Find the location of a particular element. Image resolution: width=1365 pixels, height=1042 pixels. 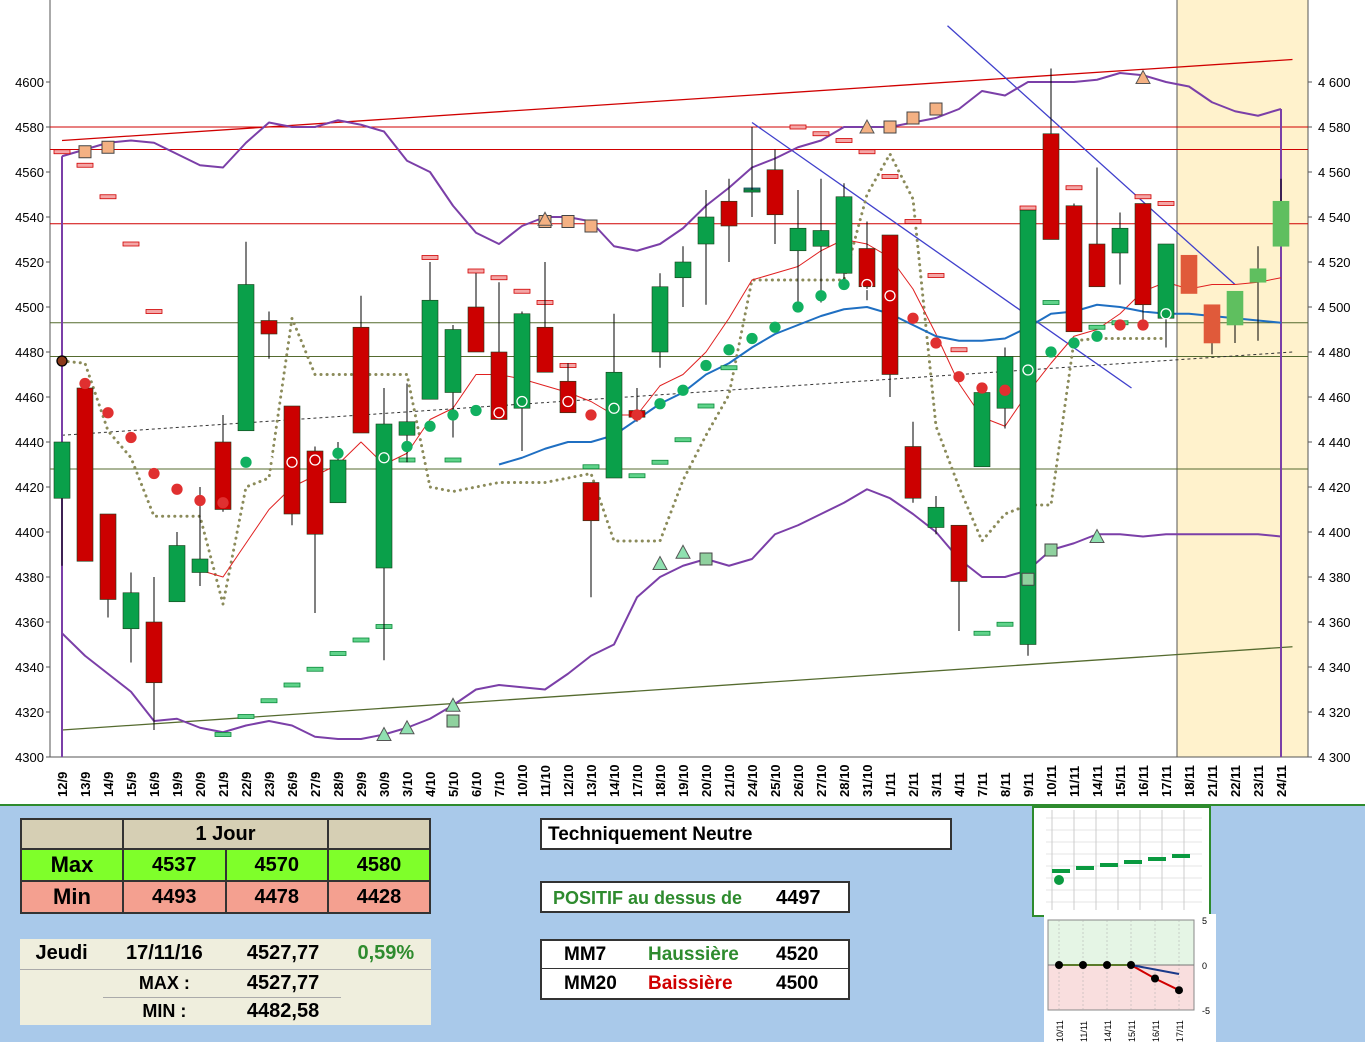

min-value-1: 4493 is located at coordinates (174, 897).